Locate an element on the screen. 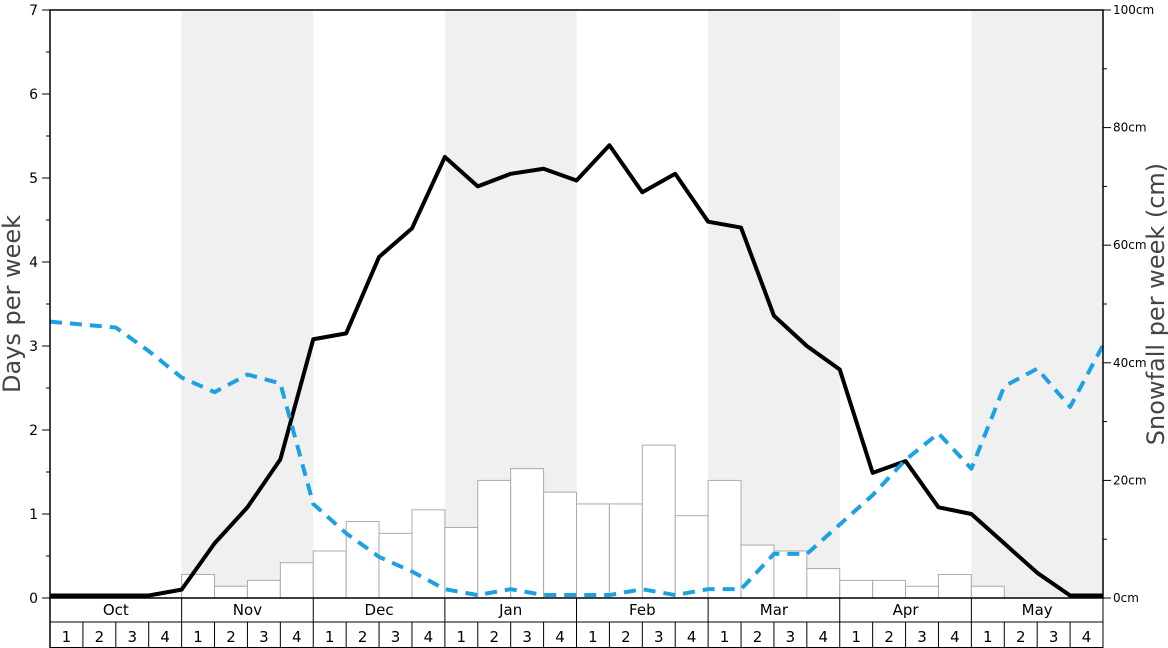  month-label: Feb is located at coordinates (642, 610).